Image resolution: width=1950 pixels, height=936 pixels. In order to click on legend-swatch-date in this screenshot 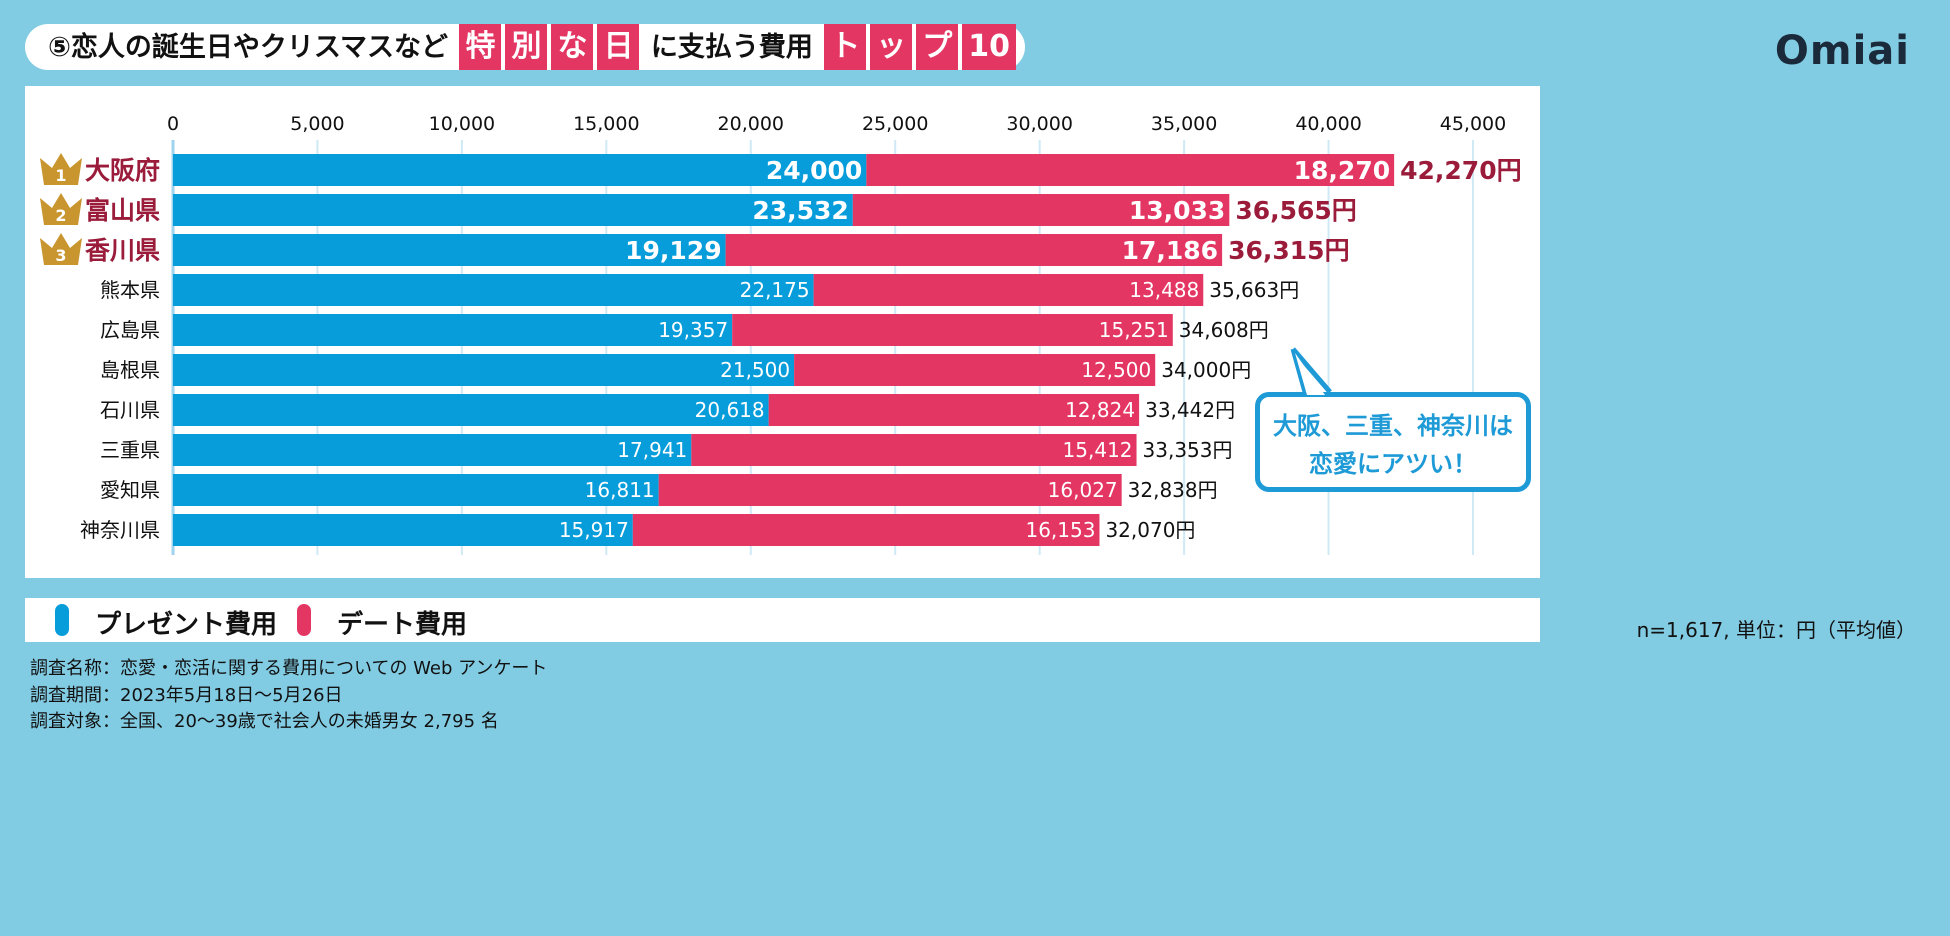, I will do `click(304, 620)`.